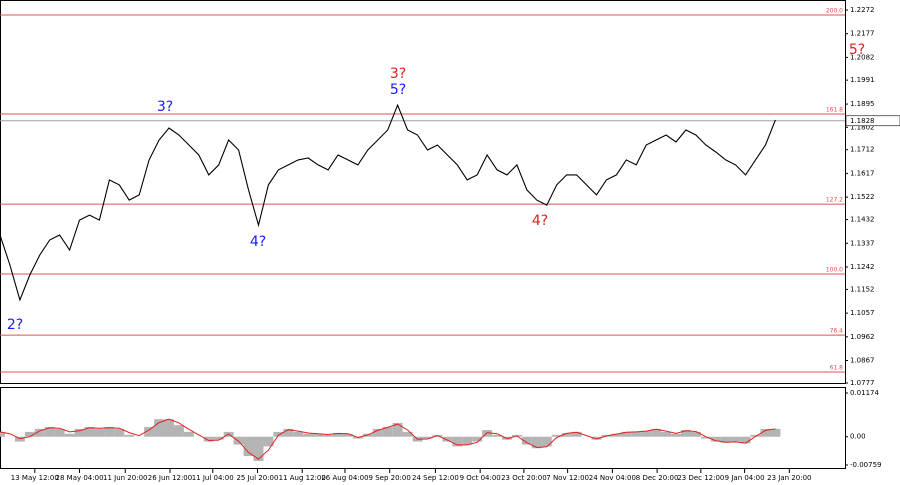 Image resolution: width=900 pixels, height=485 pixels. I want to click on fib-label: 161.8, so click(834, 110).